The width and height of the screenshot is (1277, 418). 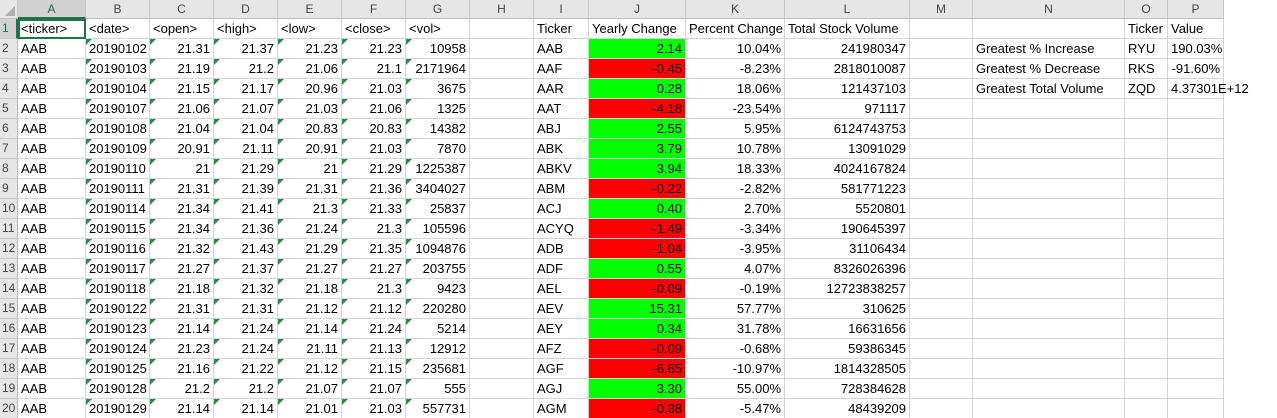 What do you see at coordinates (246, 229) in the screenshot?
I see `cell-d11: 21.36` at bounding box center [246, 229].